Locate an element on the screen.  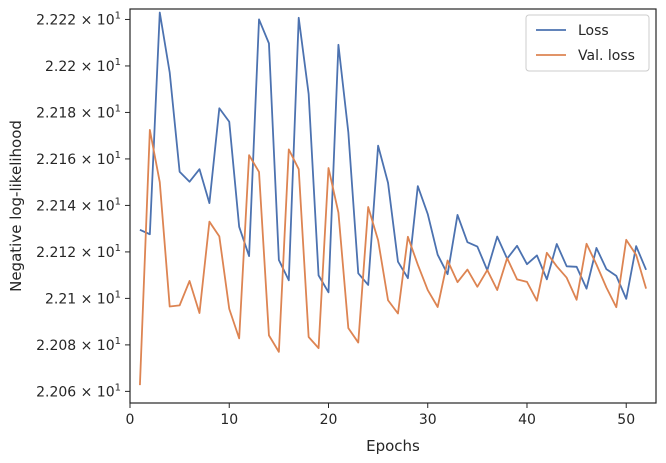
legend-label-loss: Loss is located at coordinates (593, 31).